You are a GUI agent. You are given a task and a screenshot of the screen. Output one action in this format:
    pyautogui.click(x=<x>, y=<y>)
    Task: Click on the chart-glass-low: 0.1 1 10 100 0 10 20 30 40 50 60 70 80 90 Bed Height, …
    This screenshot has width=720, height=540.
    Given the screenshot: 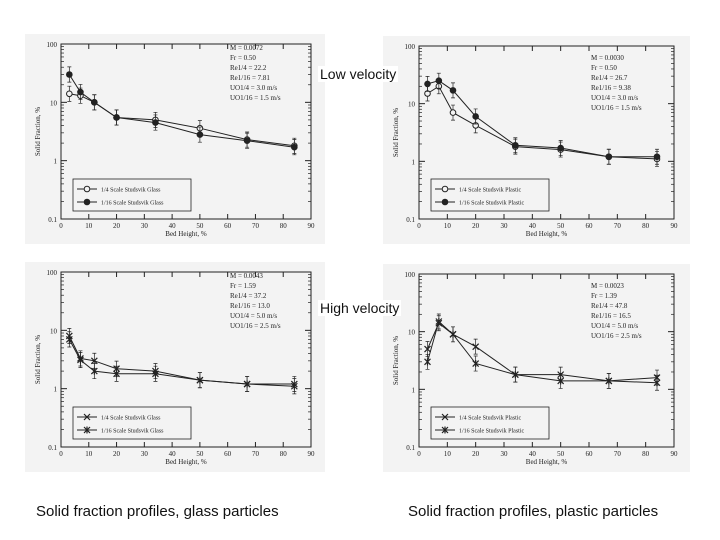 What is the action you would take?
    pyautogui.click(x=175, y=139)
    